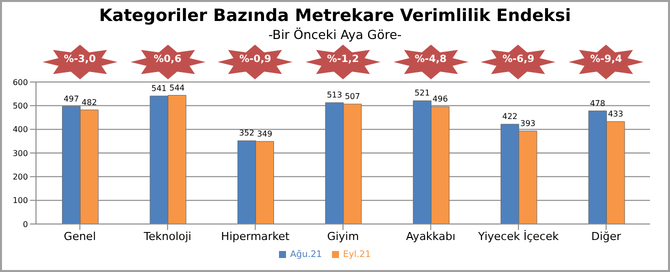 The image size is (670, 272). Describe the element at coordinates (20, 129) in the screenshot. I see `y-tick-label: 400` at that location.